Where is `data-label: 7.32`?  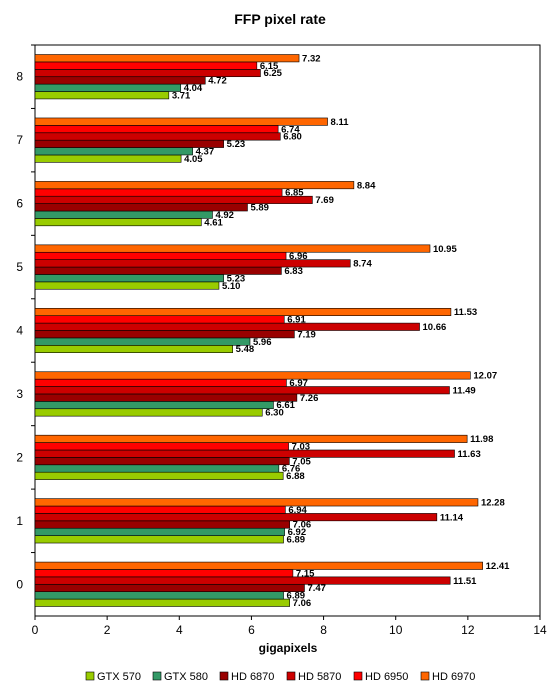
data-label: 7.32 is located at coordinates (311, 58).